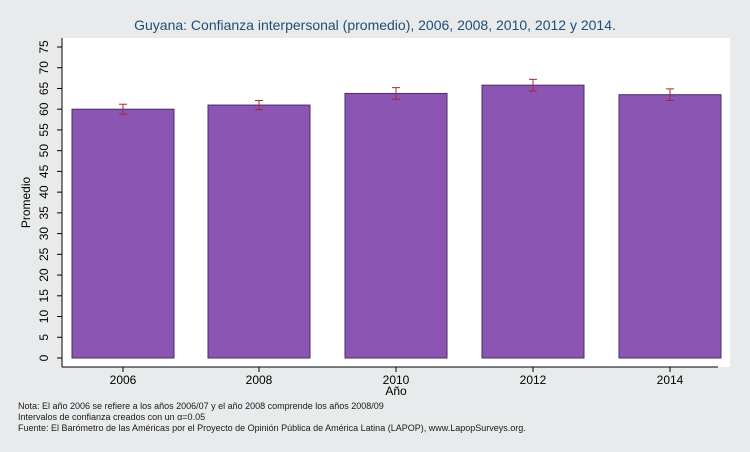 This screenshot has width=750, height=452. What do you see at coordinates (44, 68) in the screenshot?
I see `y-tick-label: 70` at bounding box center [44, 68].